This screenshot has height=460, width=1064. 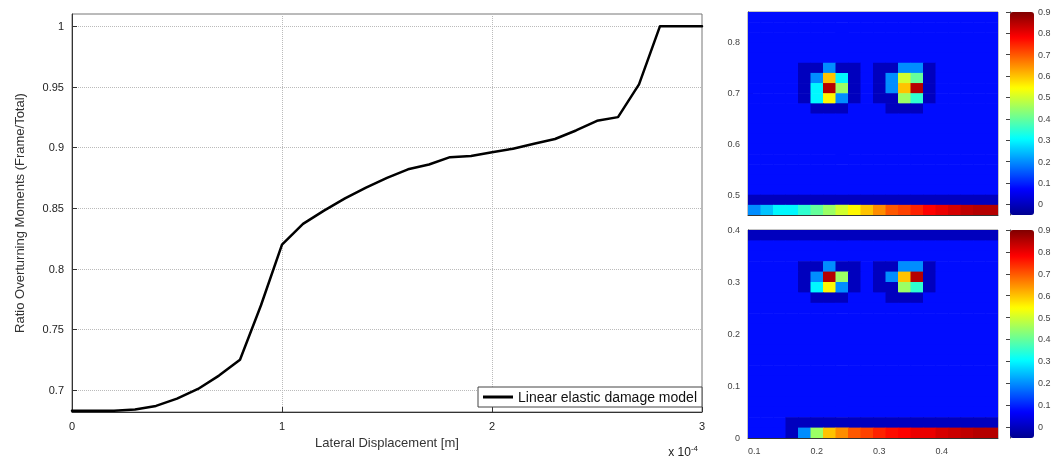 I want to click on y-tick-label: 0.75, so click(x=53, y=329).